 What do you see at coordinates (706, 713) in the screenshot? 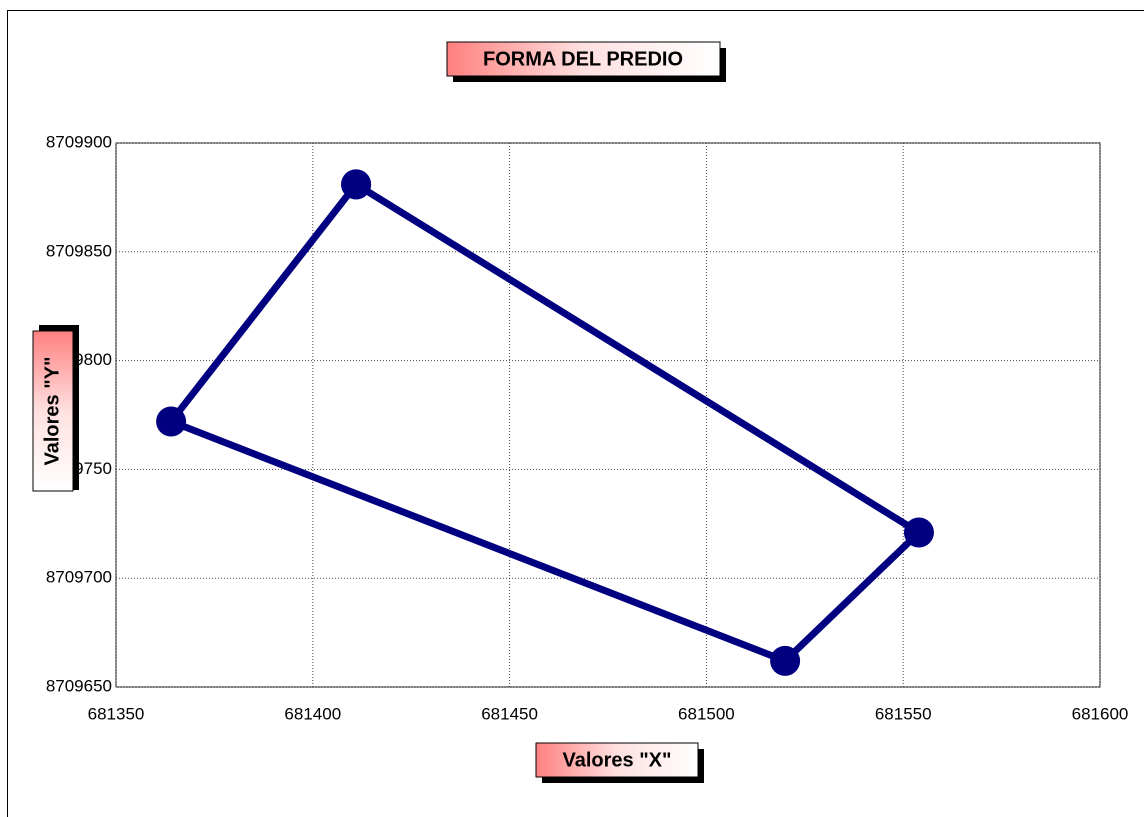
I see `x-tick-label: 681500` at bounding box center [706, 713].